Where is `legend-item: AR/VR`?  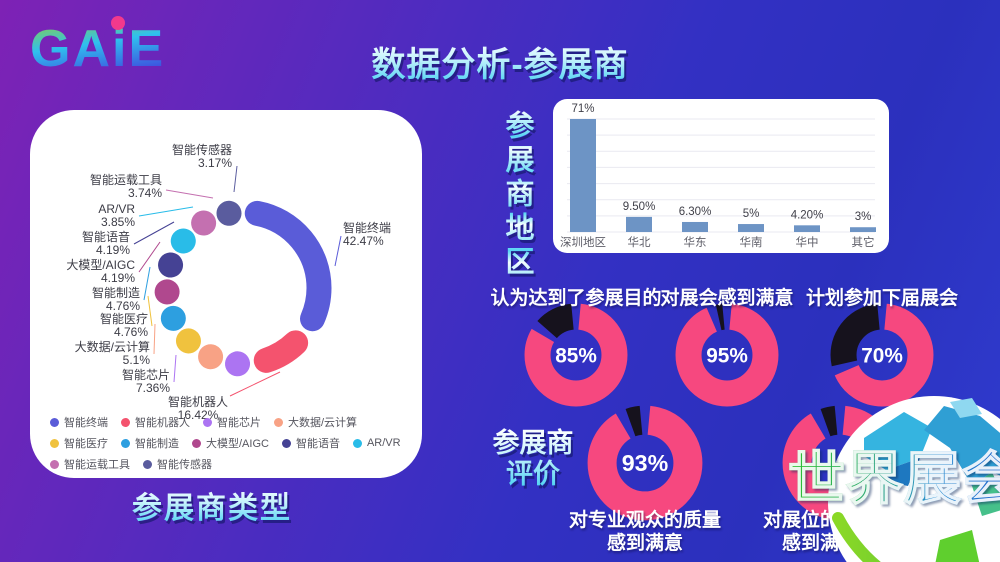
legend-item: AR/VR is located at coordinates (376, 443).